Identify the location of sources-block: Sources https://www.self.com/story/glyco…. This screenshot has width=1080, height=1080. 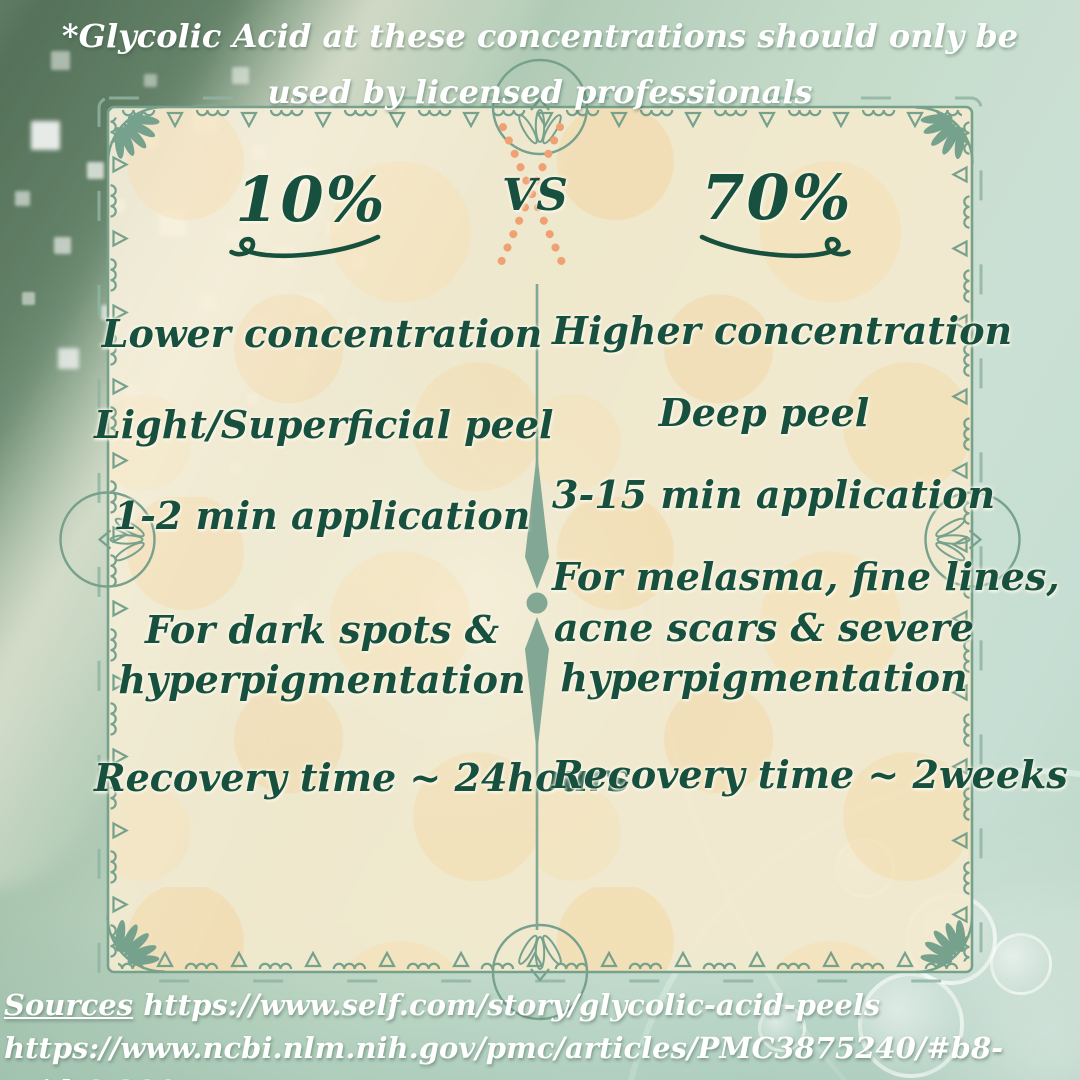
(534, 1032).